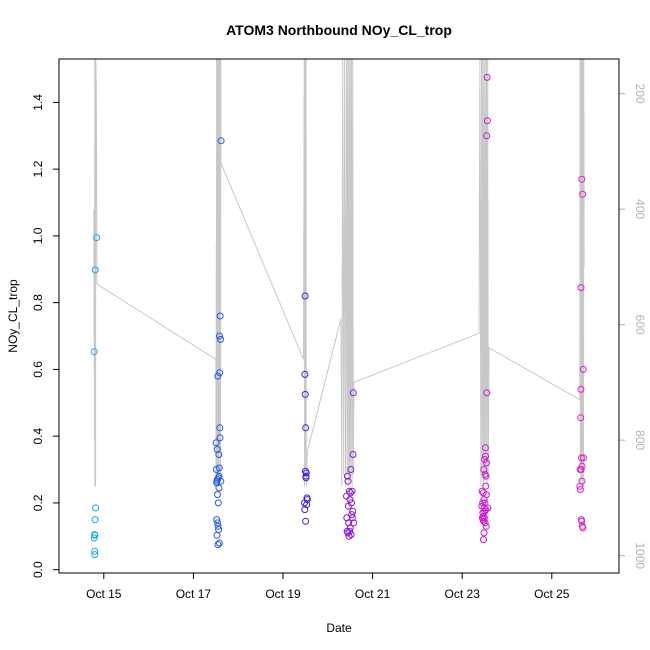 The image size is (650, 650). I want to click on y-tick-label: 0.2, so click(38, 502).